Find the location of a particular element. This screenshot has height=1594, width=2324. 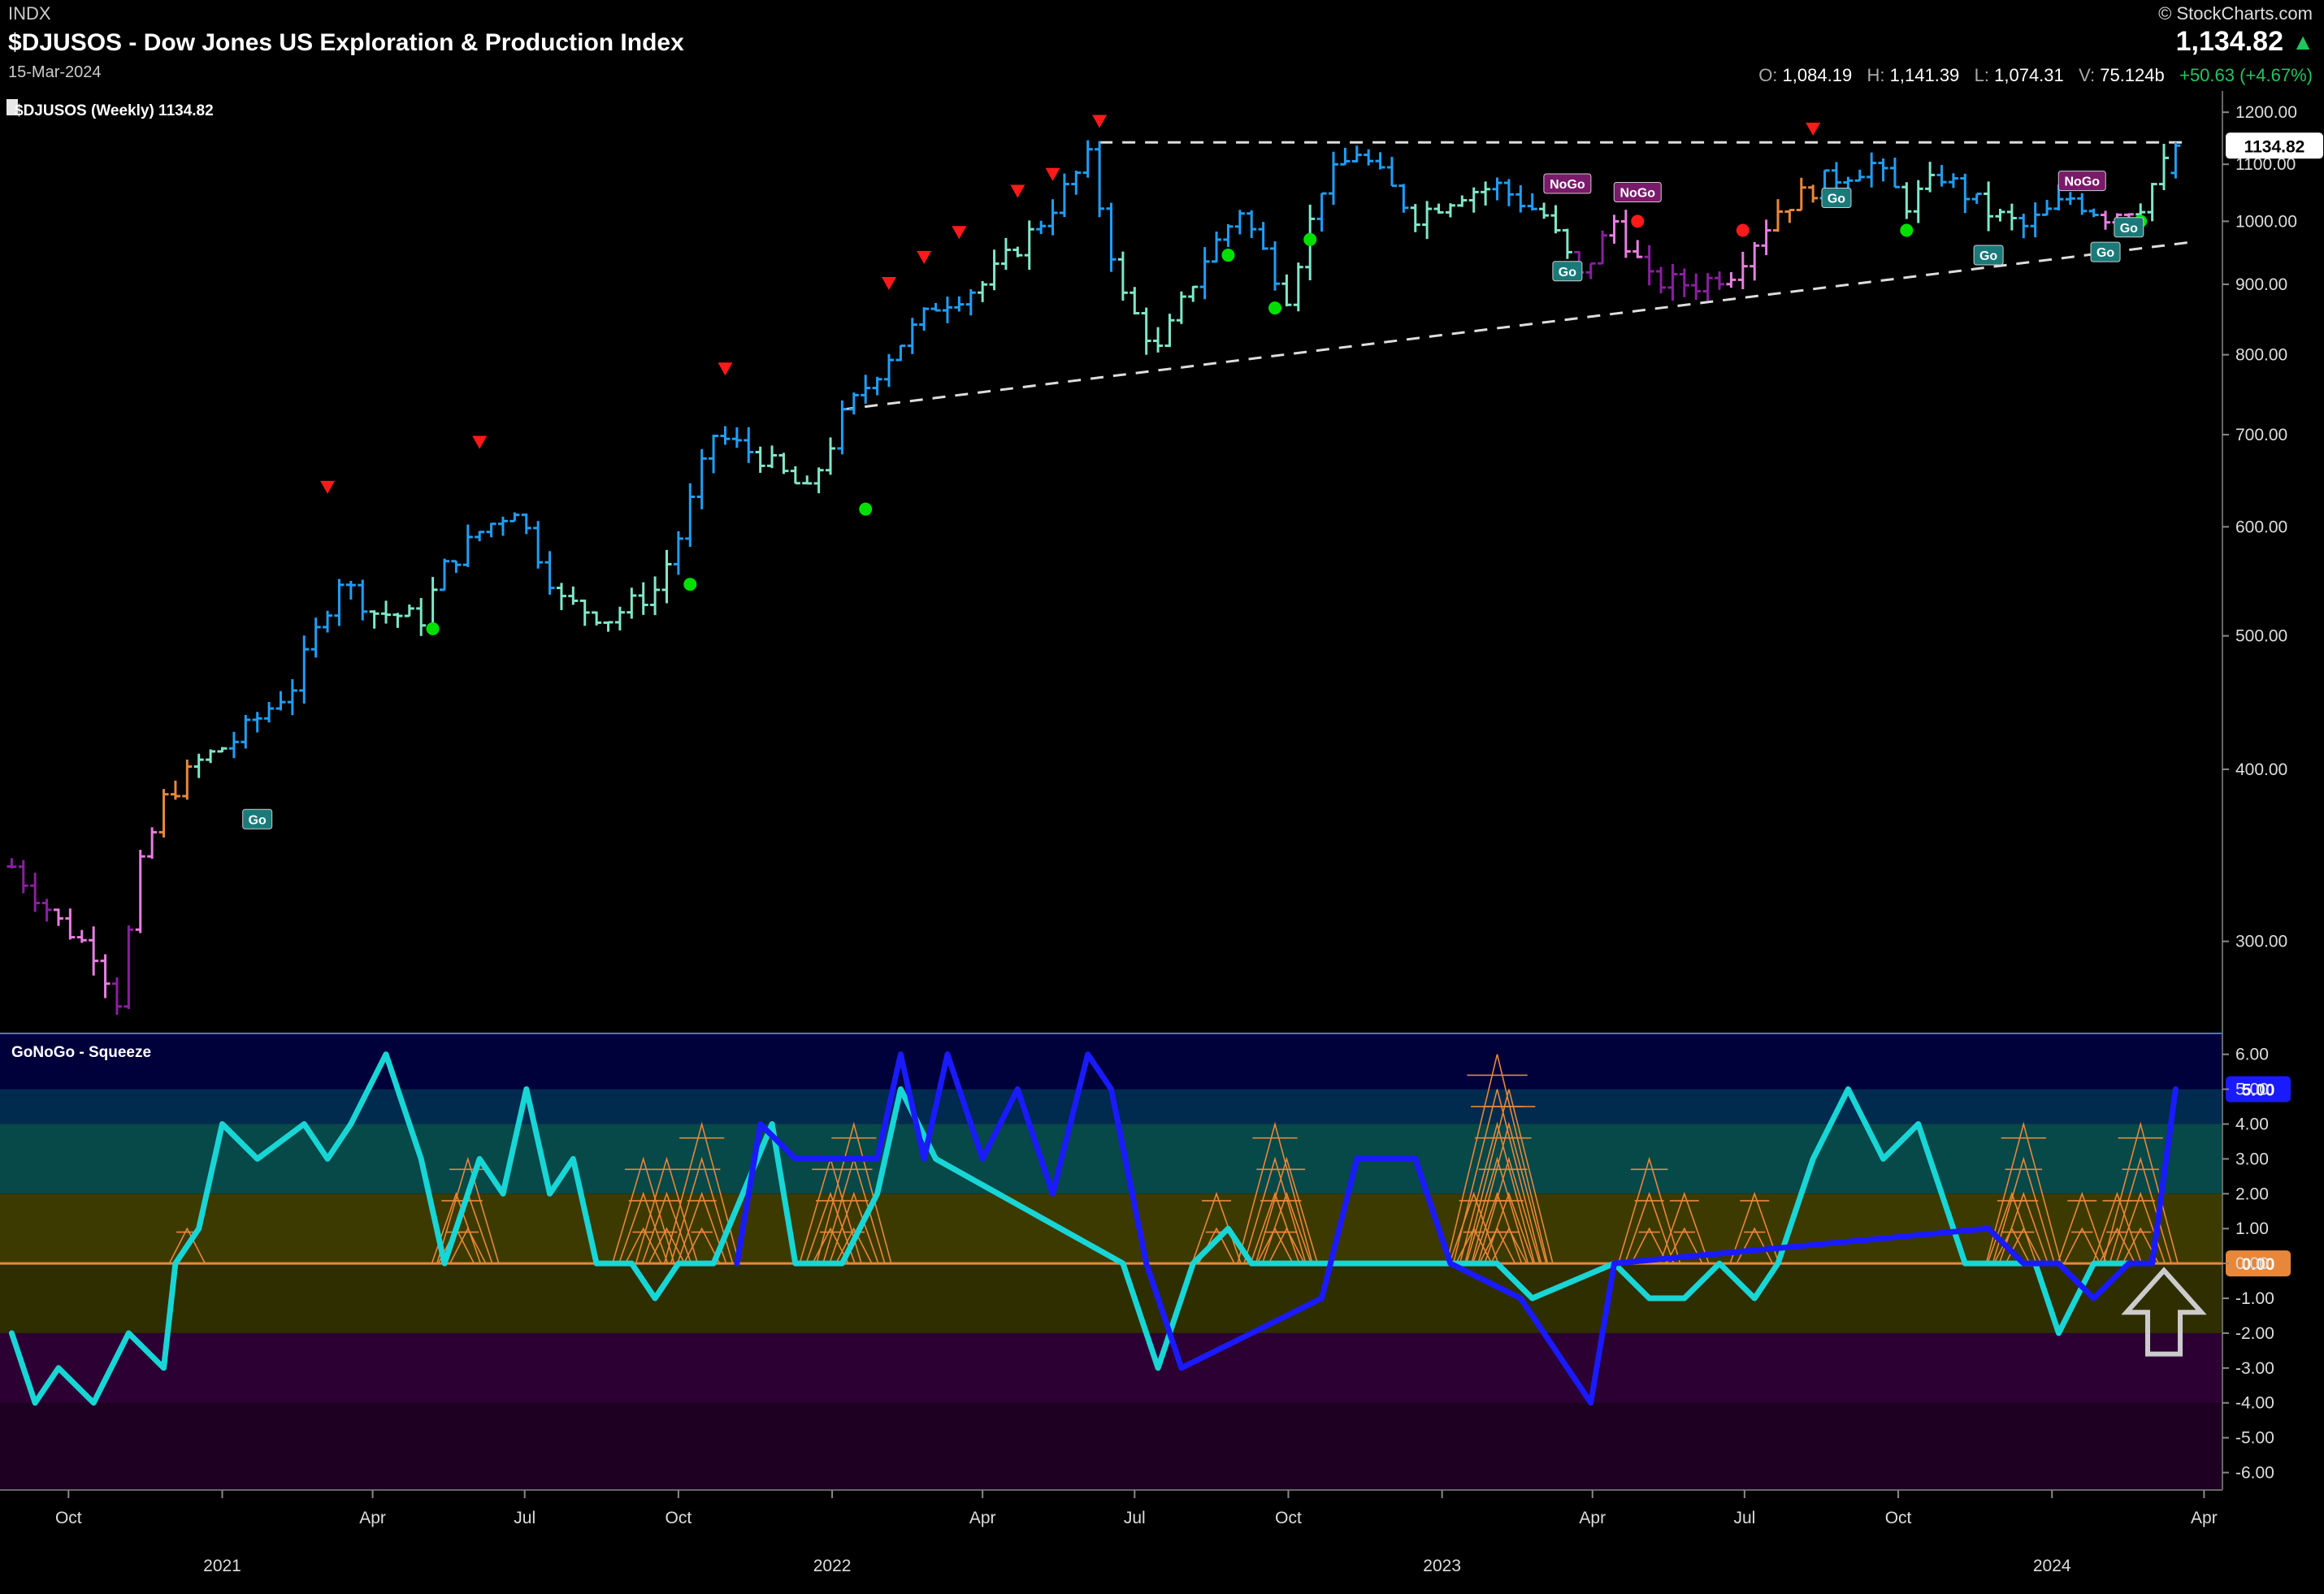

brand-link: © StockCharts.com is located at coordinates (2235, 13).